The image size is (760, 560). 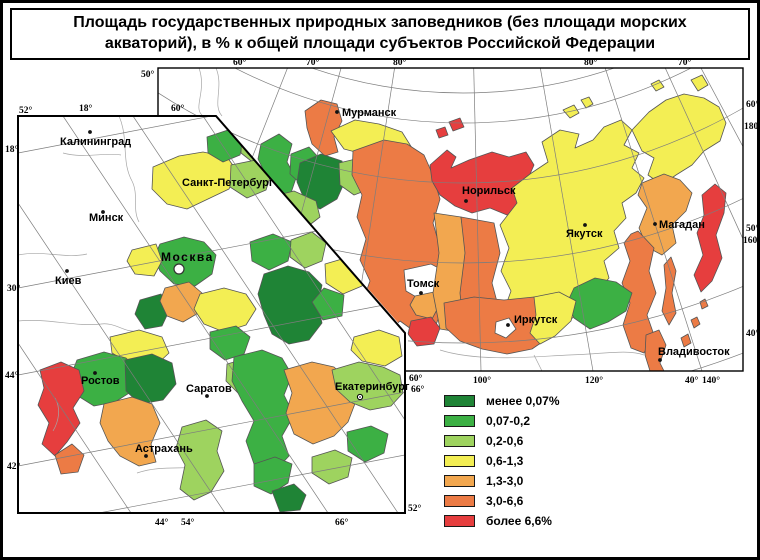 I want to click on city-dot-kaliningrad, so click(x=90, y=132).